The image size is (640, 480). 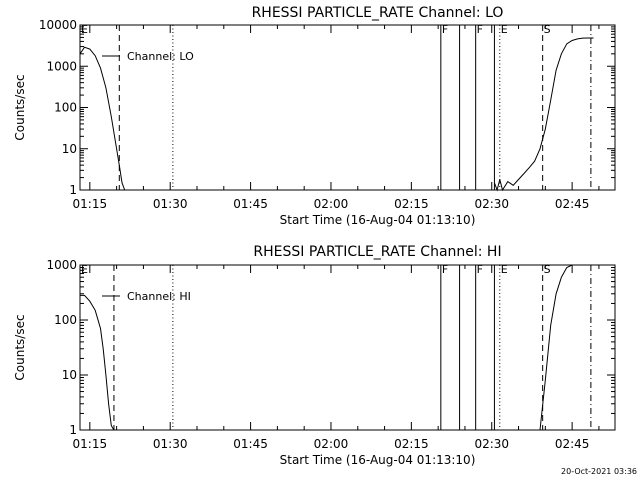 I want to click on y-tick-label-hi: 1000, so click(x=61, y=265).